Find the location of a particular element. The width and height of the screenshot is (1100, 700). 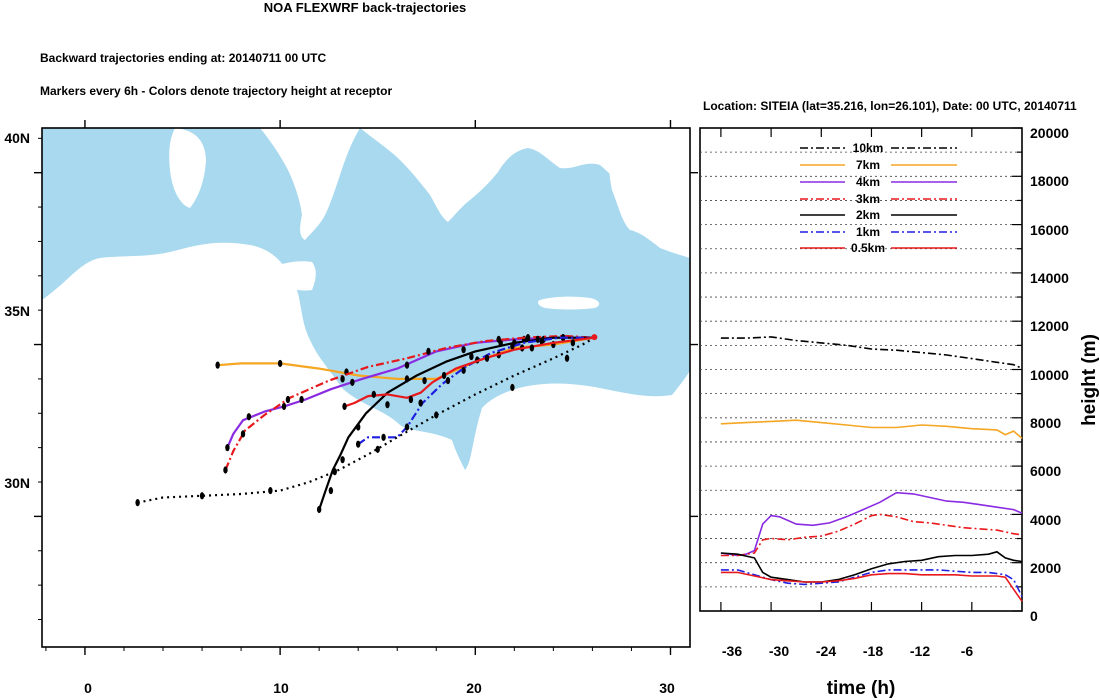

h-ytick-14000: 14000 is located at coordinates (1049, 278).